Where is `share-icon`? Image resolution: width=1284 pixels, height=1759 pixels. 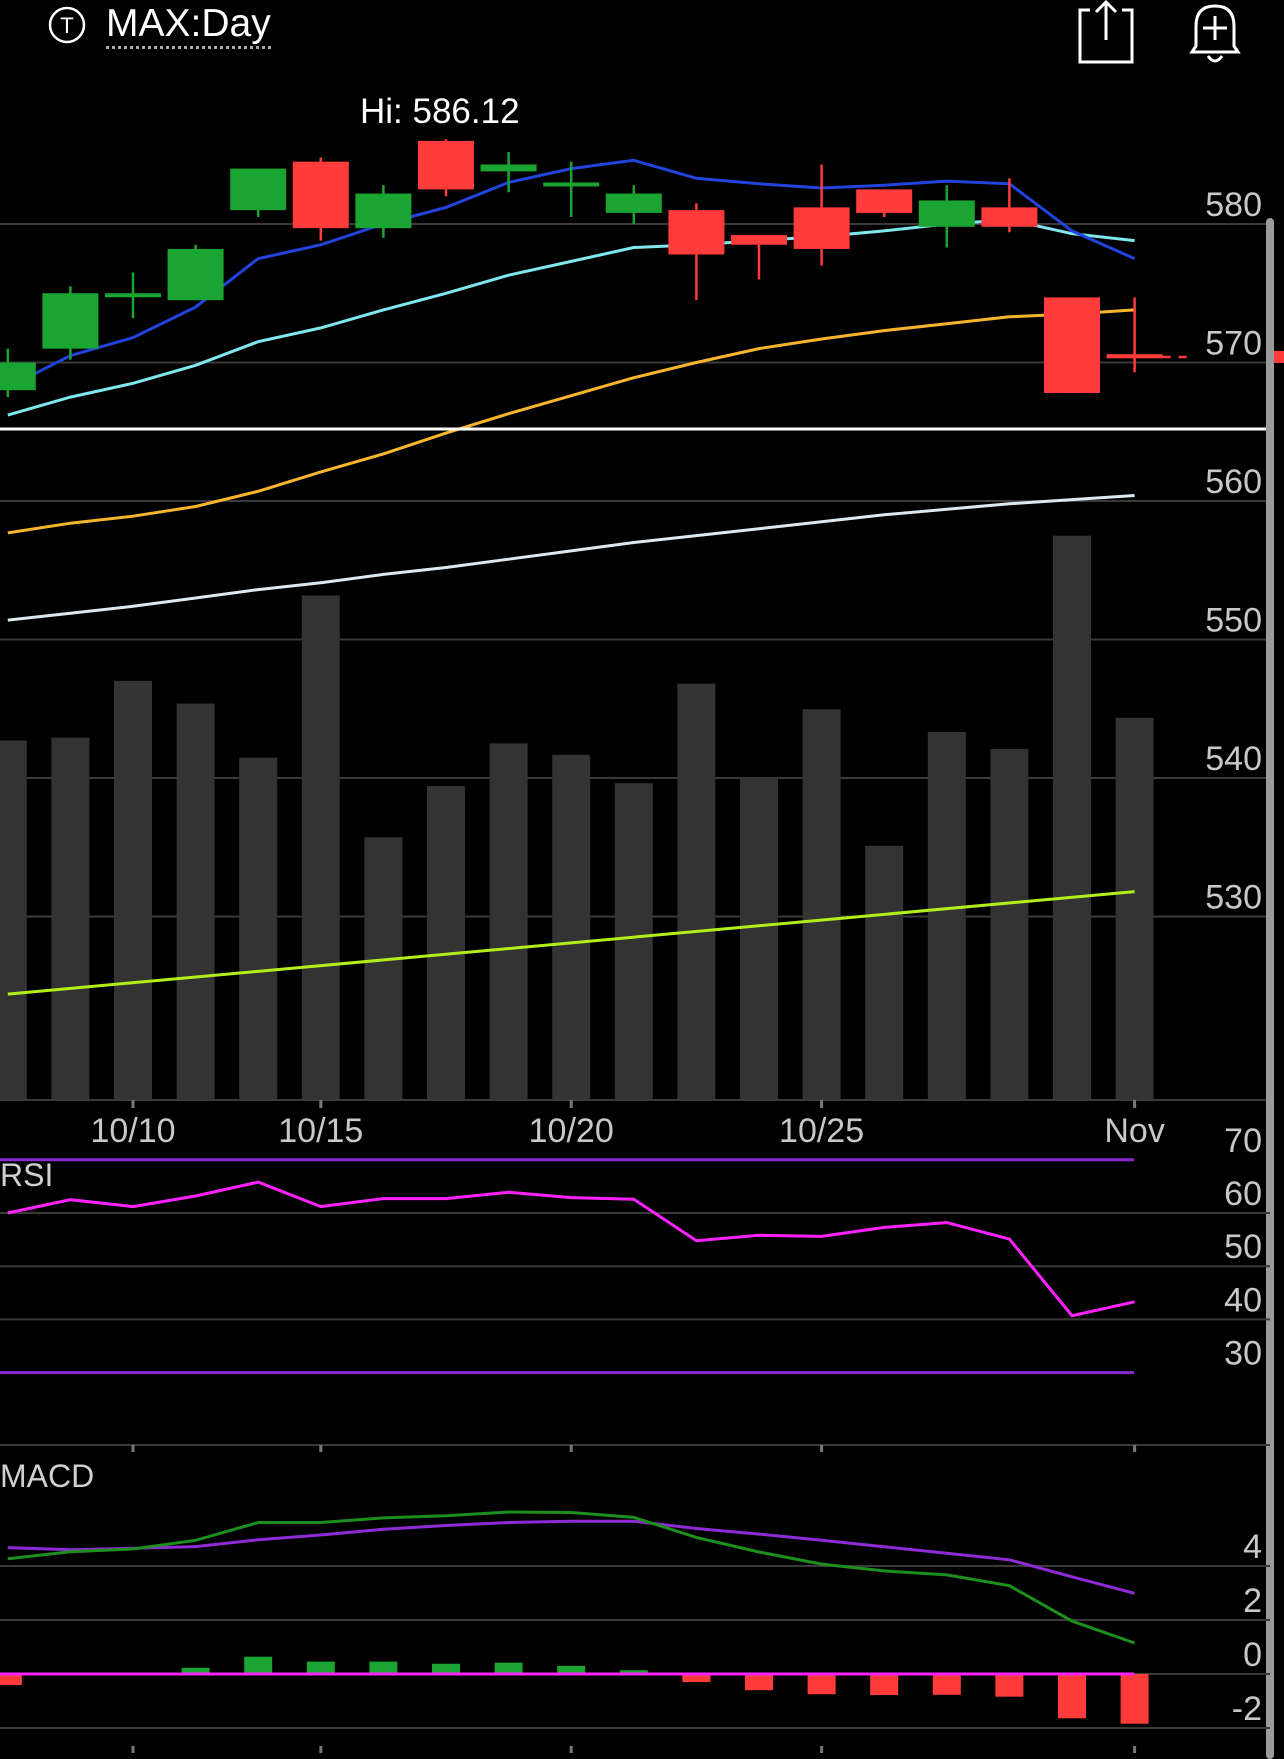 share-icon is located at coordinates (1106, 33).